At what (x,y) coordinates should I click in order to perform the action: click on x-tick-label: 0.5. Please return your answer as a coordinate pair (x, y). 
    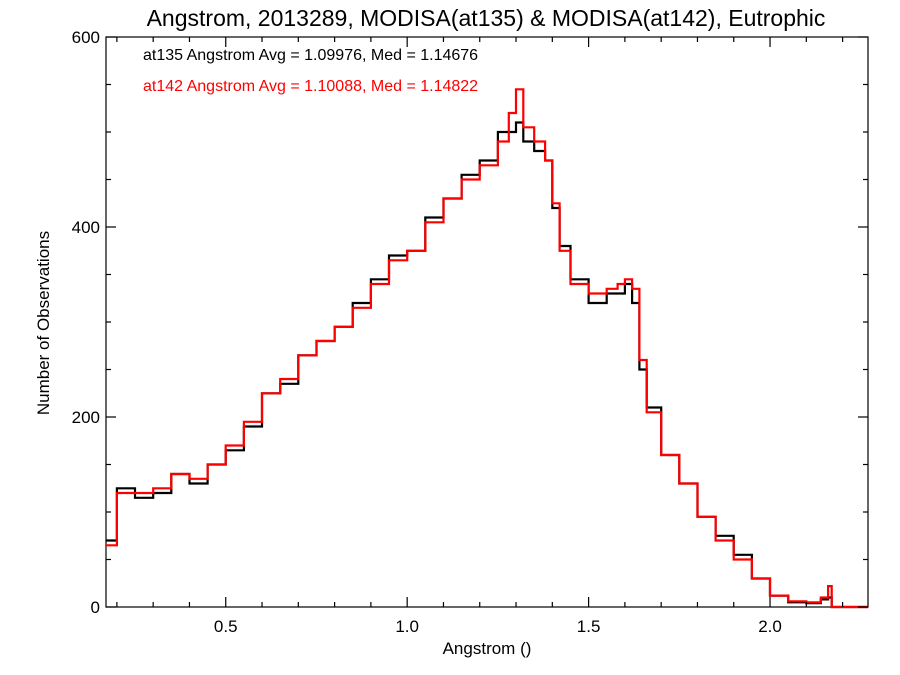
    Looking at the image, I should click on (226, 626).